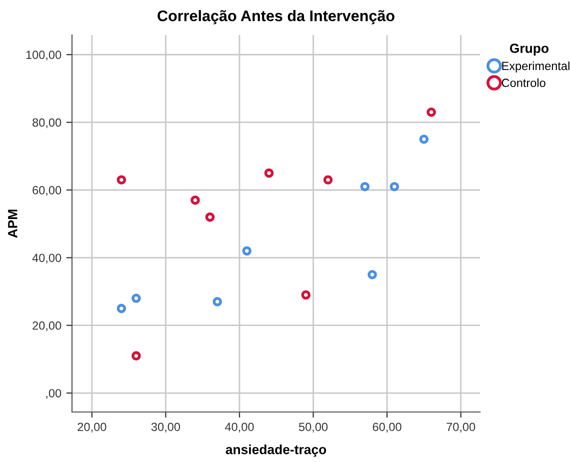  Describe the element at coordinates (92, 427) in the screenshot. I see `x-tick-label: 20,00` at that location.